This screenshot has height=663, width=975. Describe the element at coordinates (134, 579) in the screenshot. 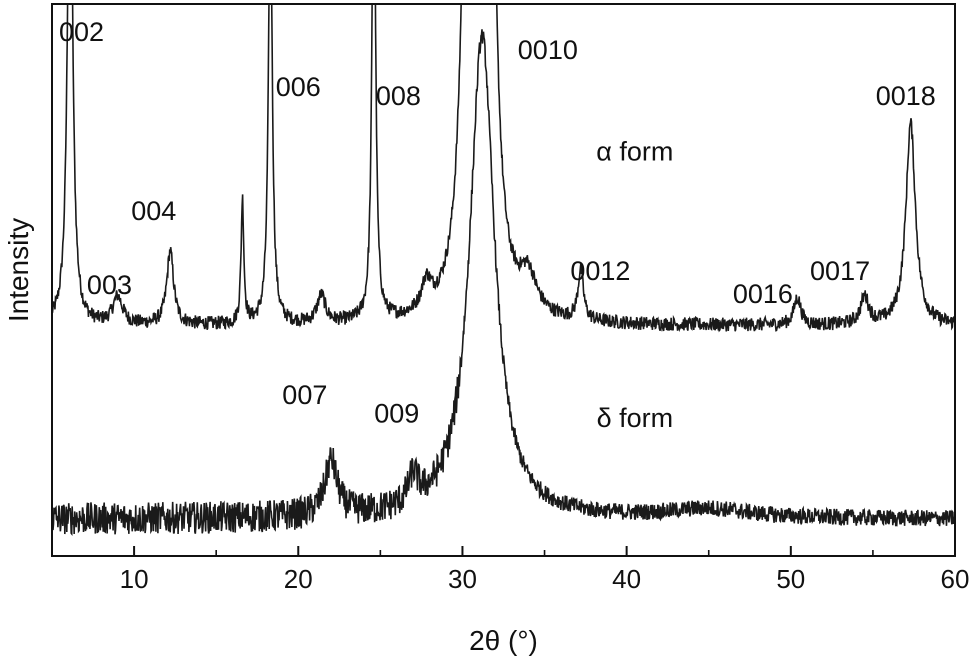

I see `x-tick-label: 10` at that location.